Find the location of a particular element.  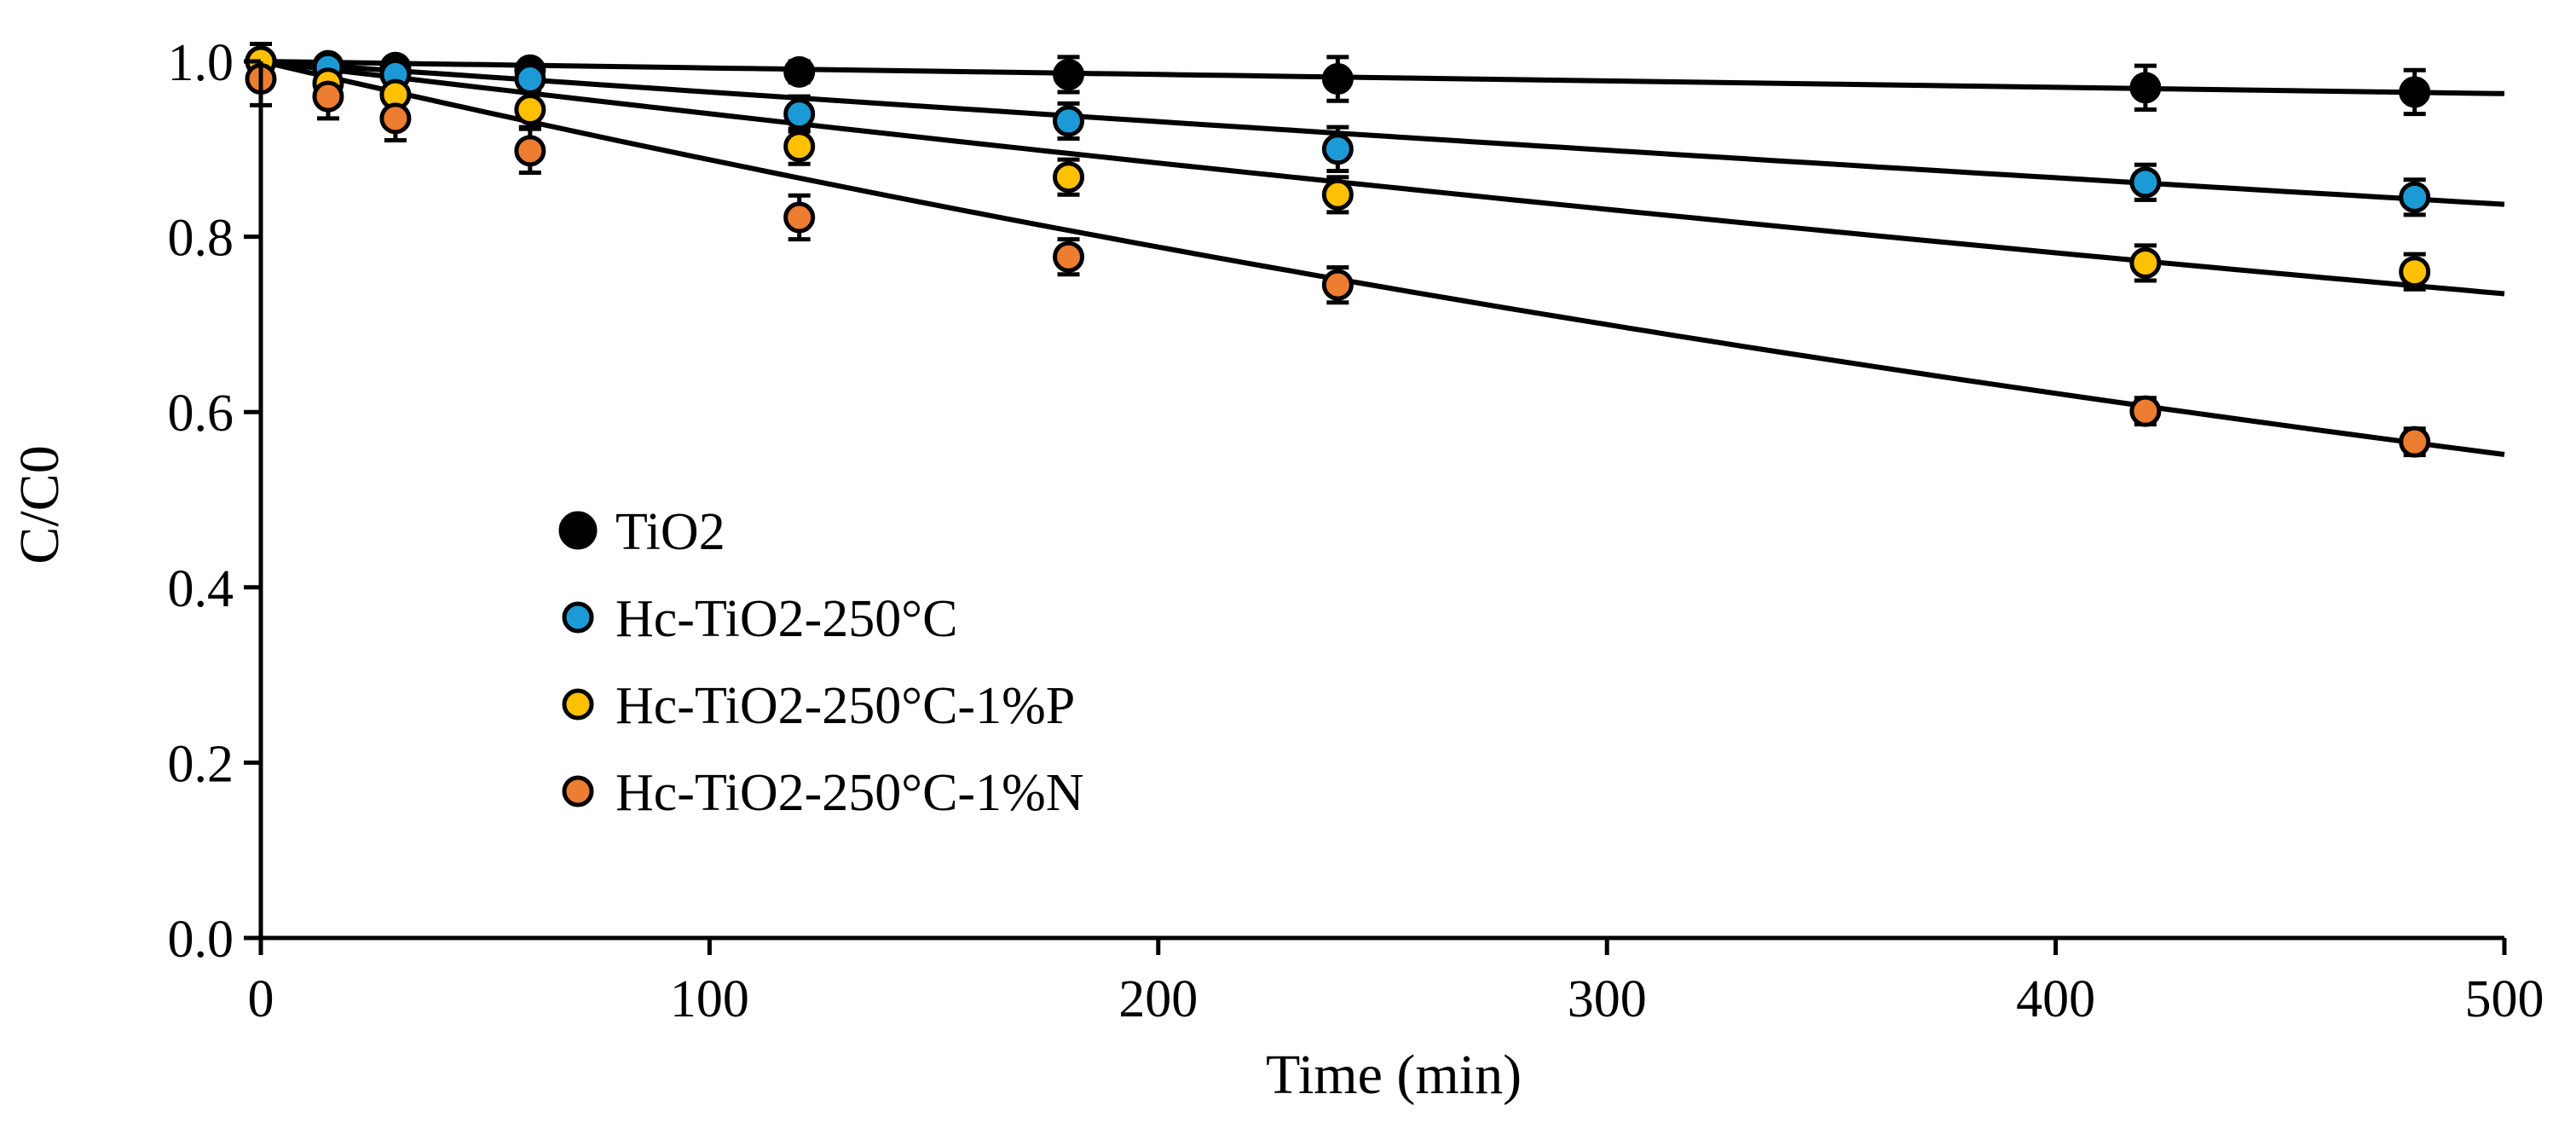

legend-label-2: Hc-TiO2-250°C-1%P is located at coordinates (845, 706).